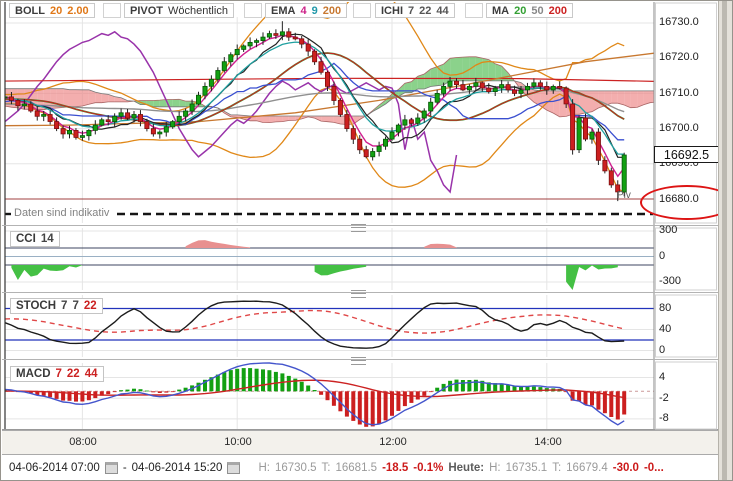 This screenshot has height=481, width=733. I want to click on ema-label: EMA, so click(283, 10).